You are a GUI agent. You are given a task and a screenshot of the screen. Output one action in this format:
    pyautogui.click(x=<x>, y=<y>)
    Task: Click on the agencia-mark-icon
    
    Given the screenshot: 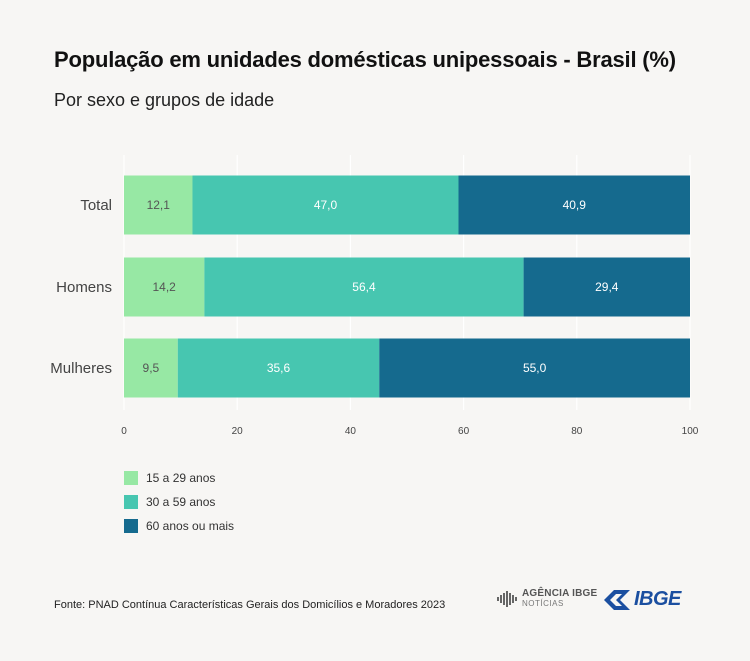 What is the action you would take?
    pyautogui.click(x=507, y=599)
    